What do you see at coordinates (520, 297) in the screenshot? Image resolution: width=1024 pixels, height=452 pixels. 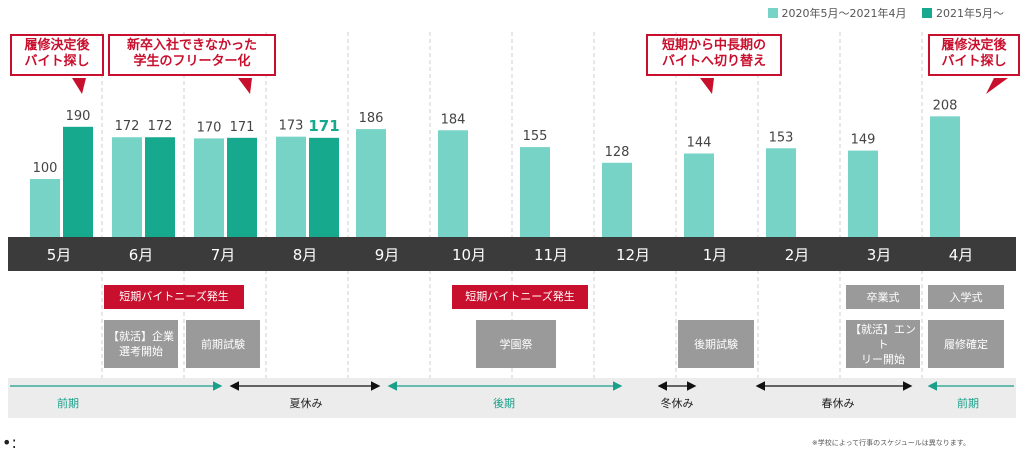 I see `event-short-term-need-2: 短期バイトニーズ発生` at bounding box center [520, 297].